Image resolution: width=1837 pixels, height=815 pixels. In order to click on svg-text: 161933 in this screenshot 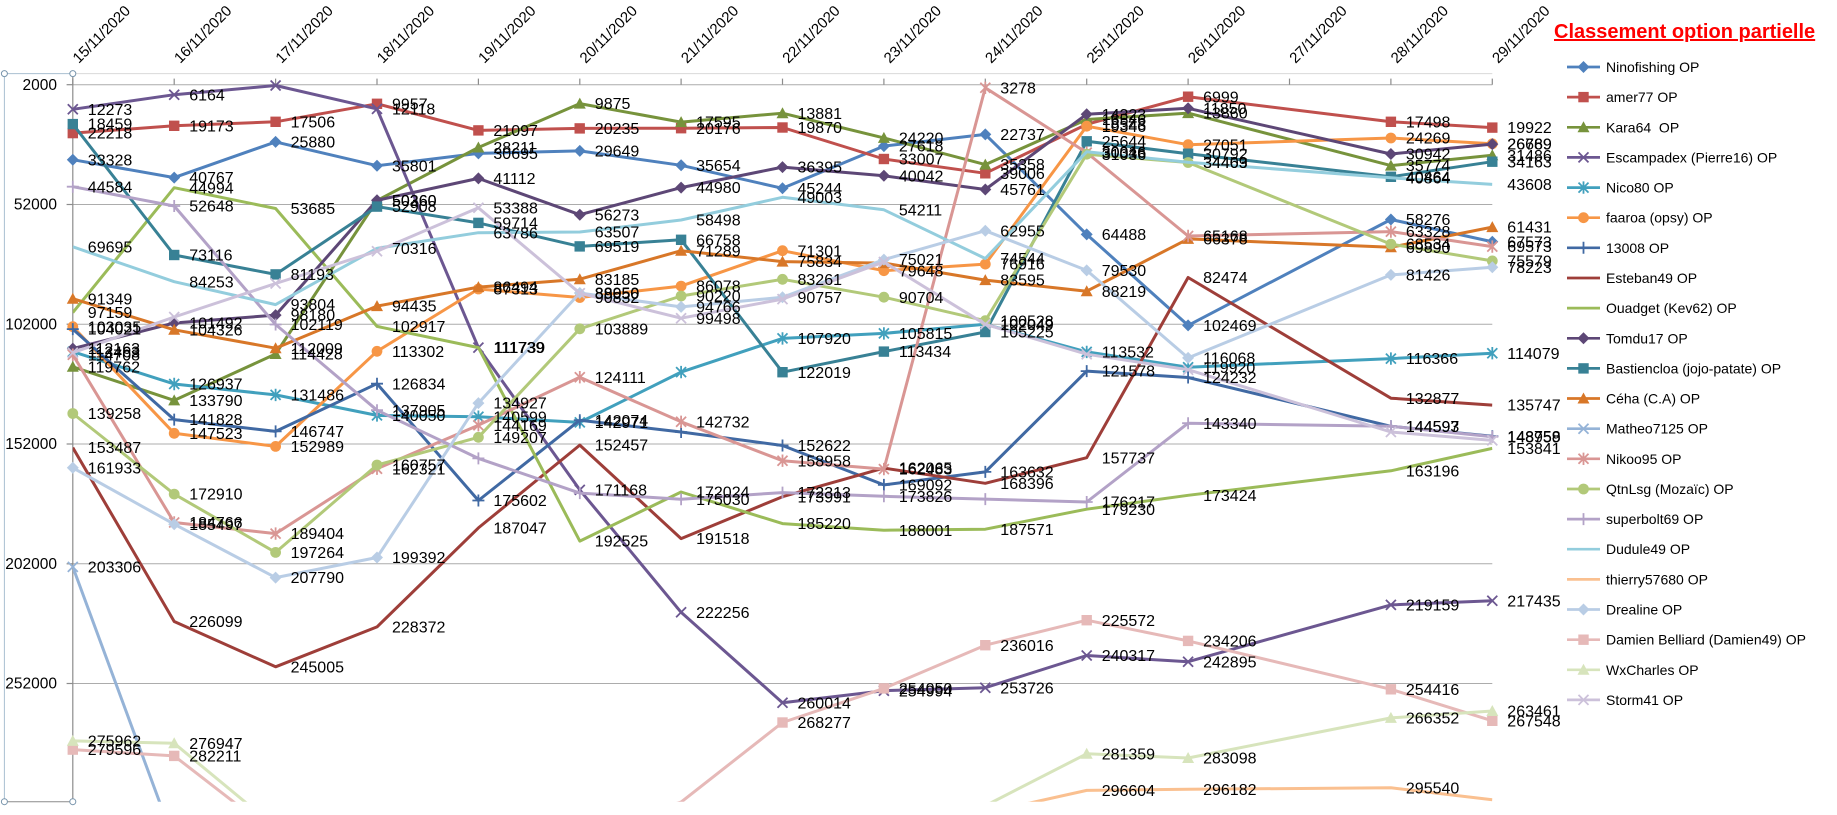, I will do `click(114, 468)`.